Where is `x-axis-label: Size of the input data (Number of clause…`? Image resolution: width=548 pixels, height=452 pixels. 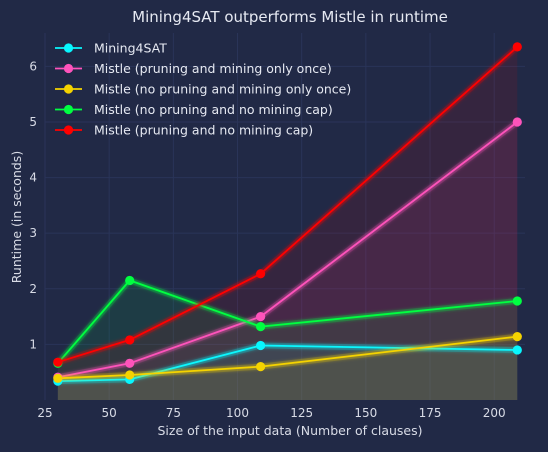 x-axis-label: Size of the input data (Number of clause… is located at coordinates (289, 430).